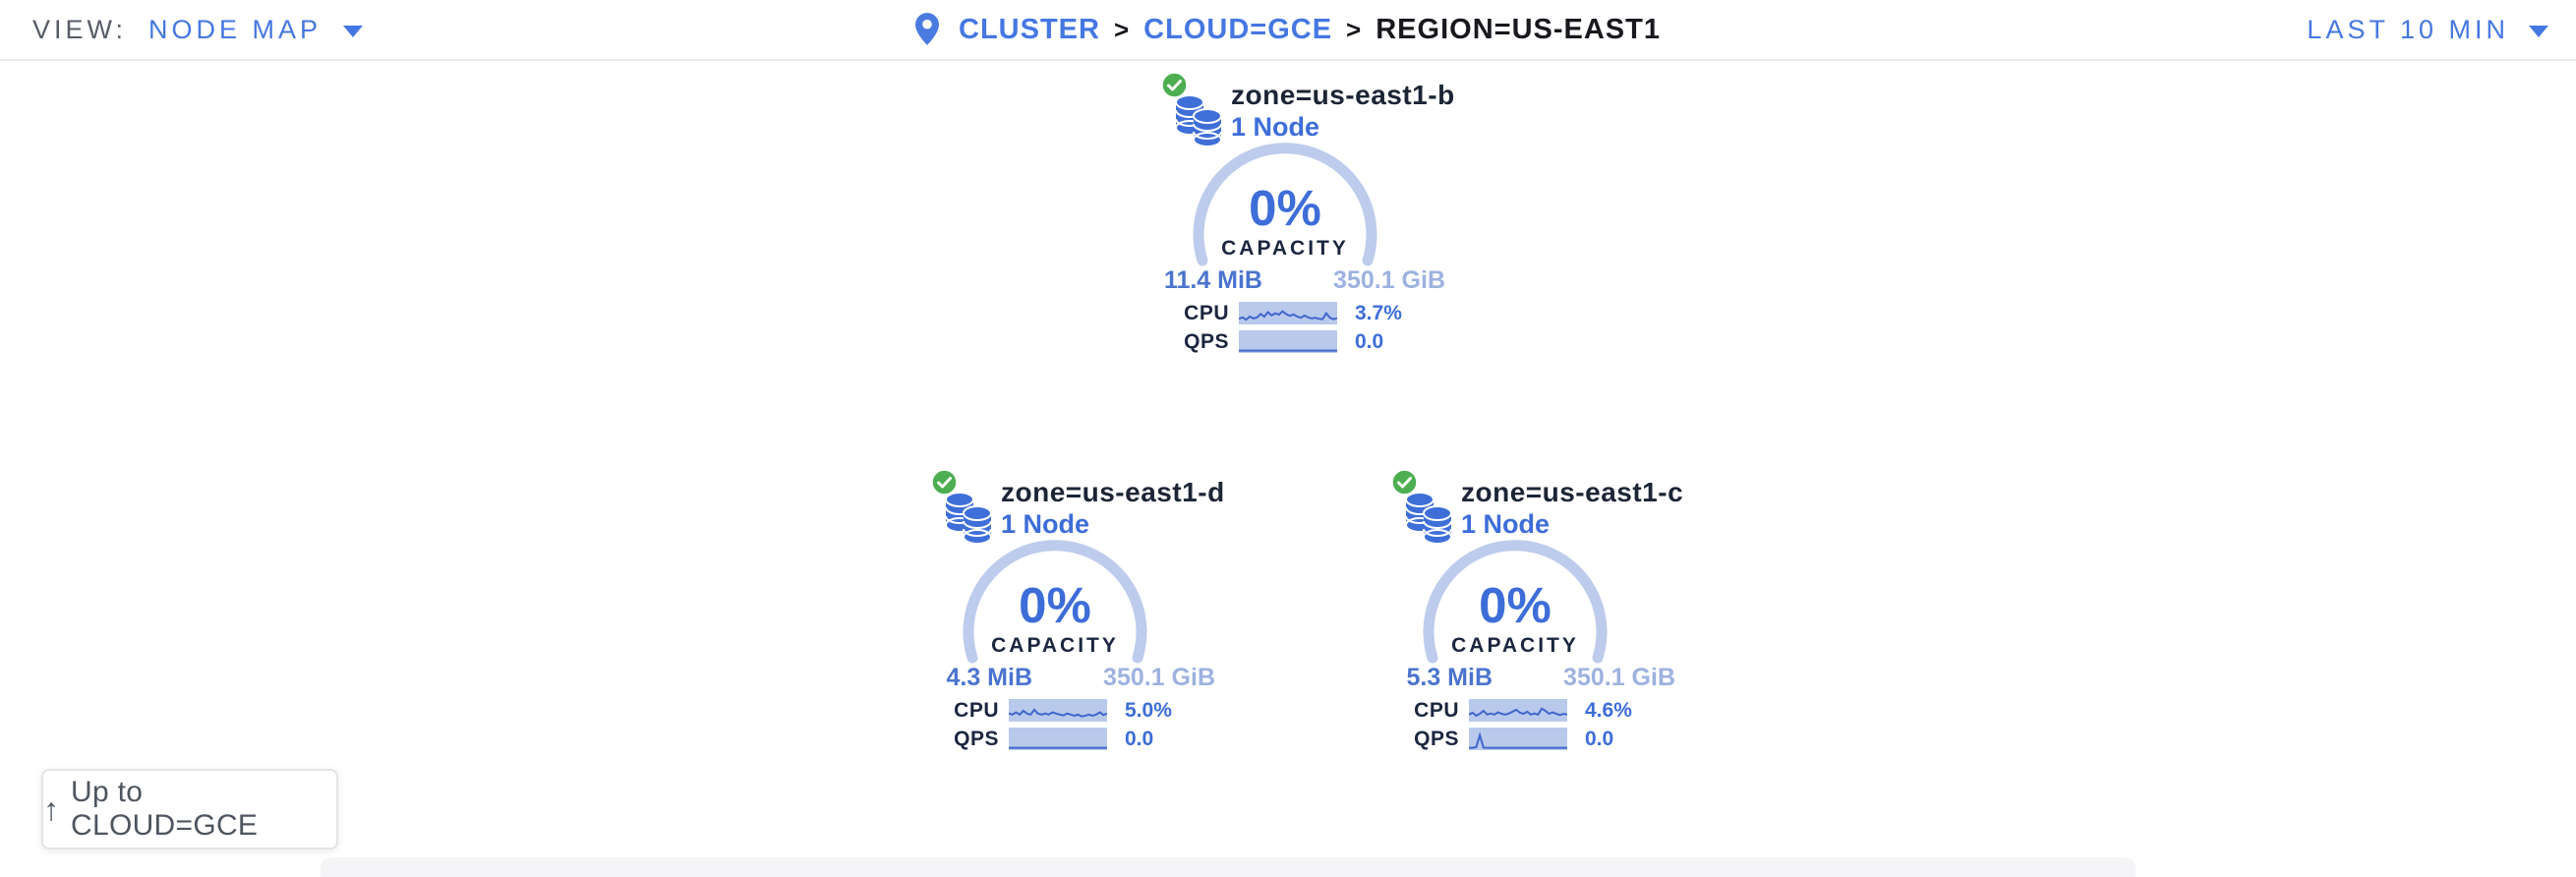 The image size is (2576, 877). What do you see at coordinates (235, 29) in the screenshot?
I see `view-selected-value: NODE MAP` at bounding box center [235, 29].